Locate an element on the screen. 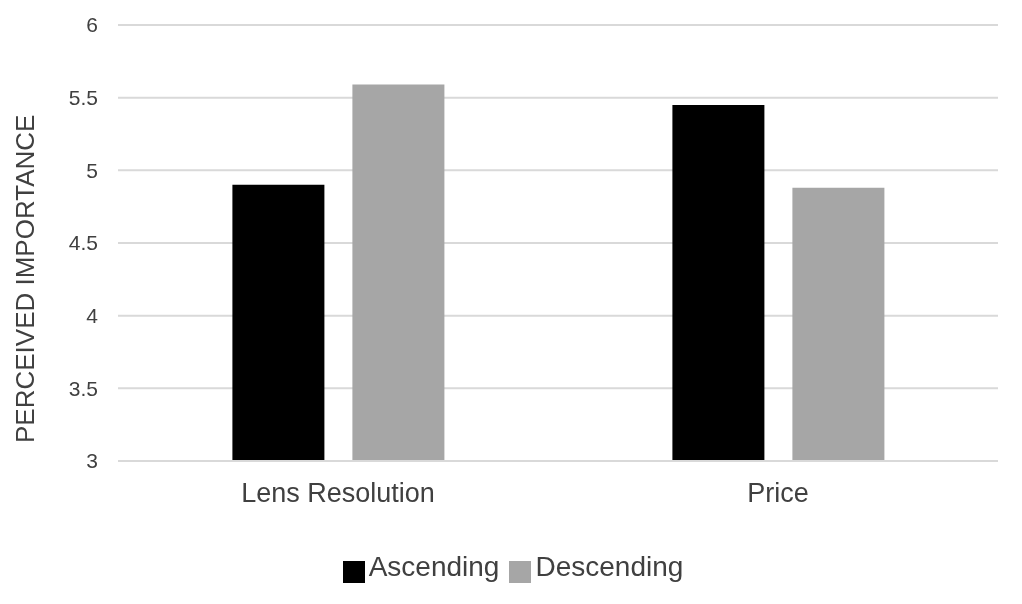 This screenshot has height=604, width=1022. y-tick-label: 6 is located at coordinates (92, 25).